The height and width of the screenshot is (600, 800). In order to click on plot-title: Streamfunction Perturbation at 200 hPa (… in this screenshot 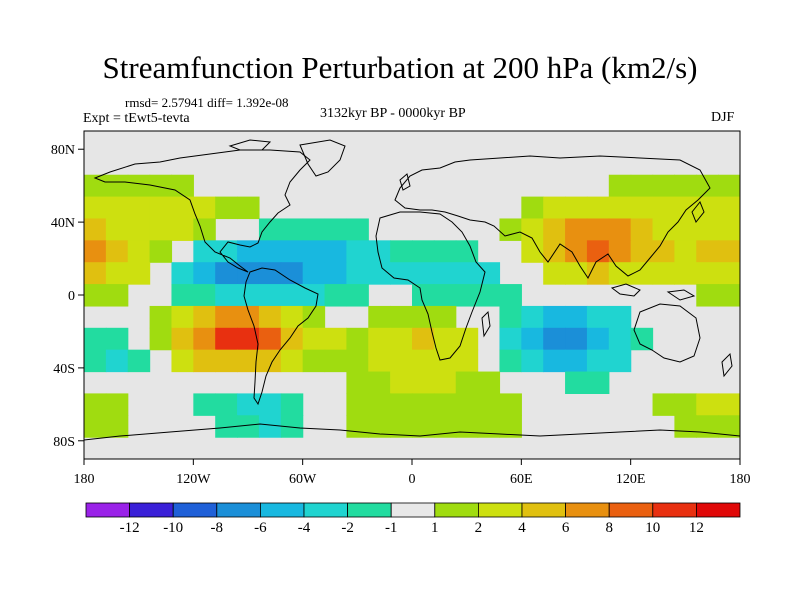, I will do `click(400, 67)`.